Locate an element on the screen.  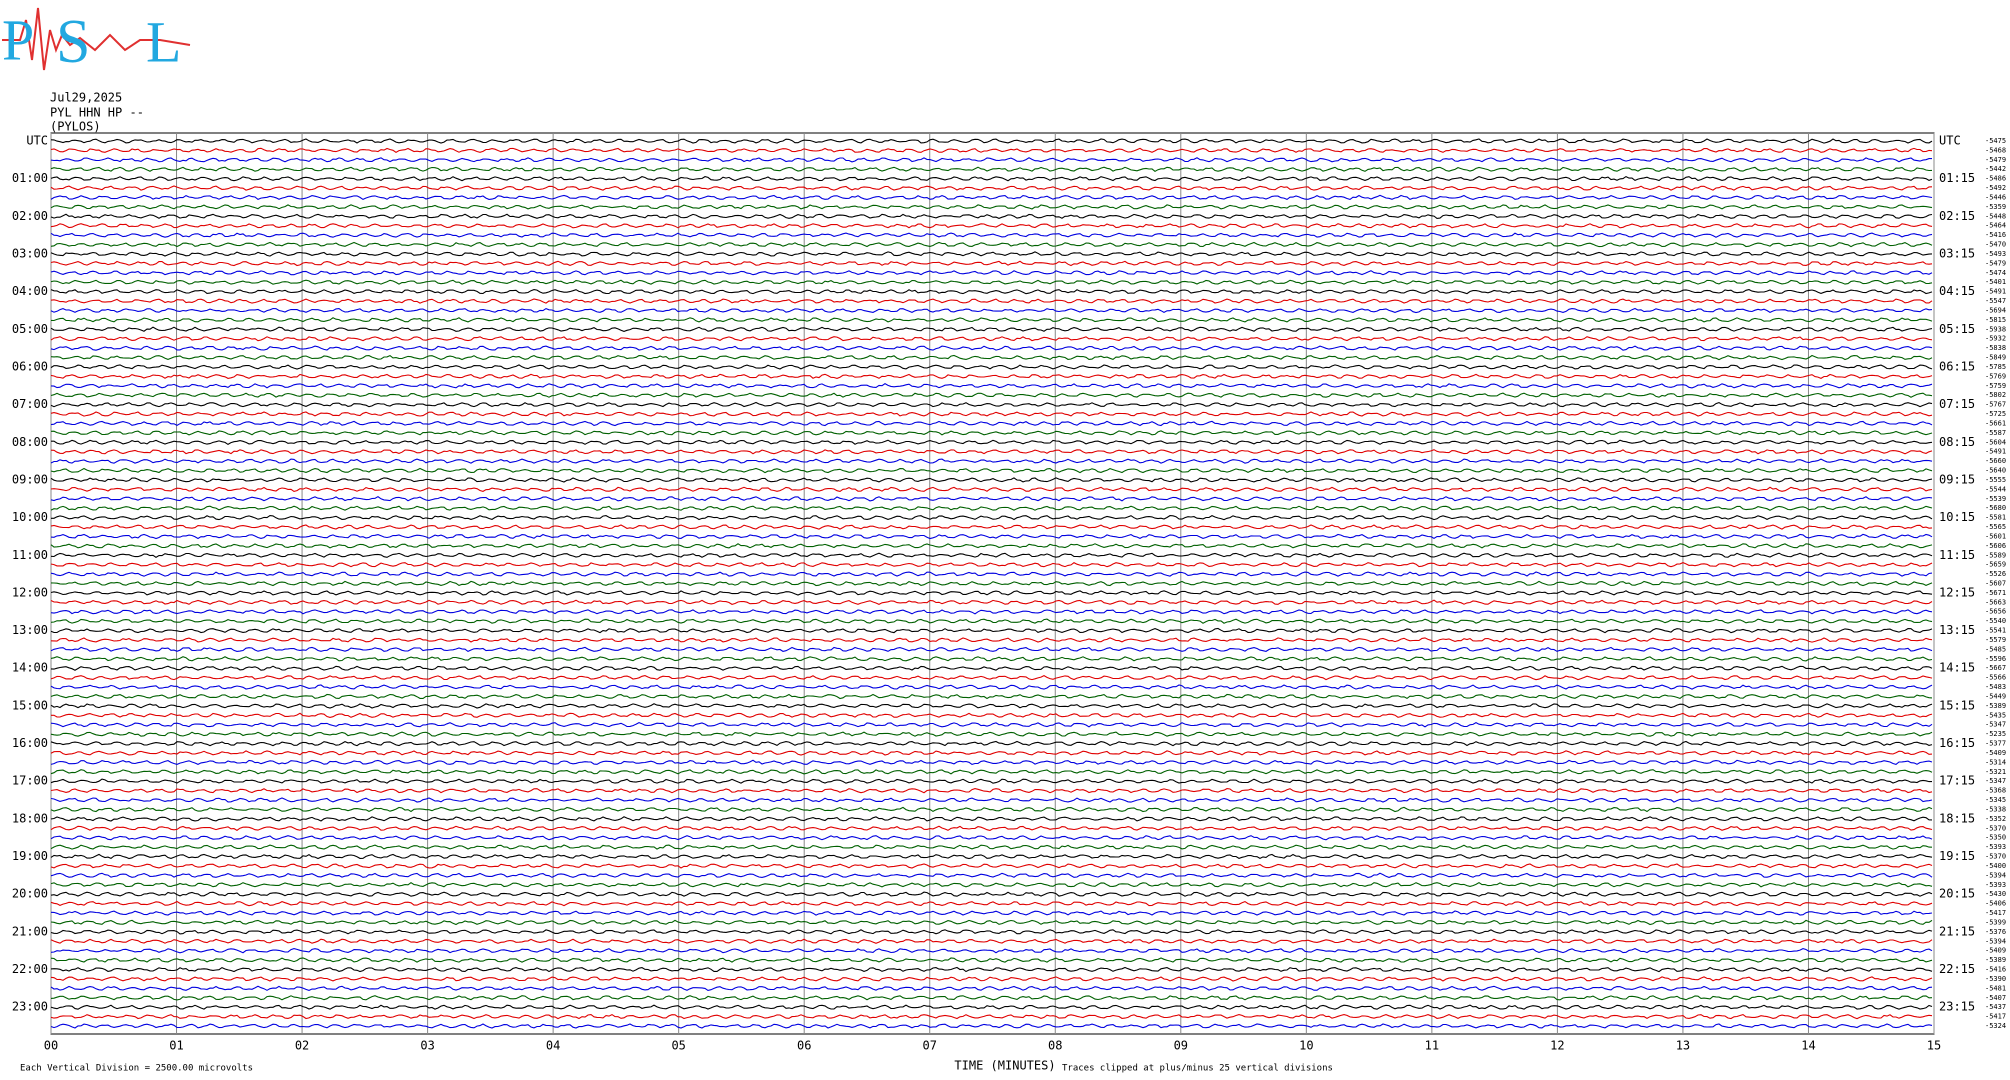
trace-offset: -5347 is located at coordinates (1995, 781).